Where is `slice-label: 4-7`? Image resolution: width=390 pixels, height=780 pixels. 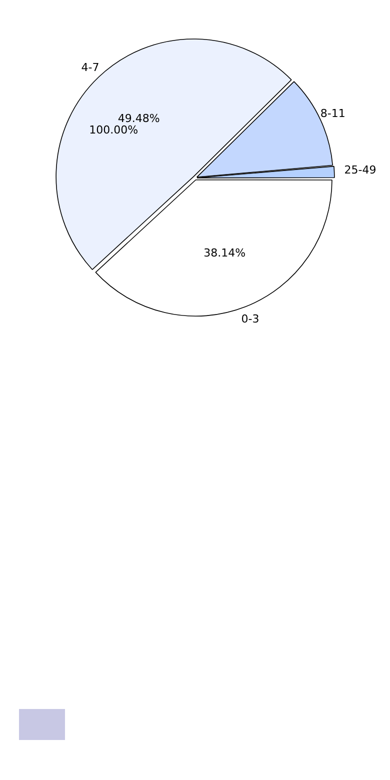 slice-label: 4-7 is located at coordinates (90, 67).